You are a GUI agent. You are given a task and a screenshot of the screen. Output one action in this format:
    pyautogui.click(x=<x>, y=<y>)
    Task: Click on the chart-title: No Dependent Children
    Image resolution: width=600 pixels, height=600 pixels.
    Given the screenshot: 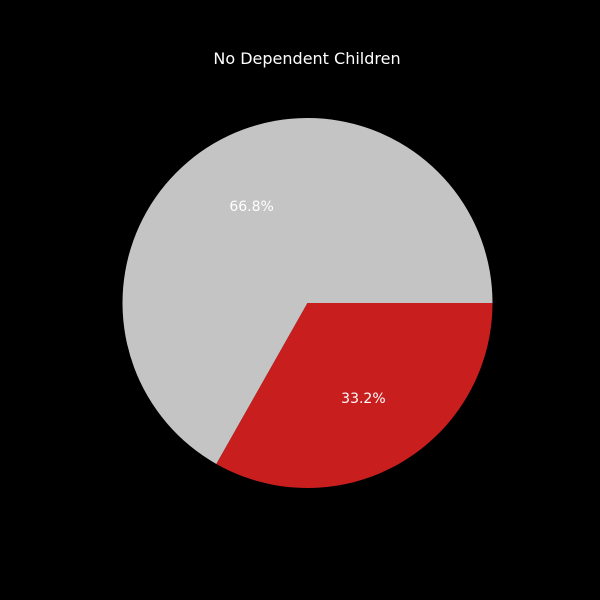 What is the action you would take?
    pyautogui.click(x=306, y=58)
    